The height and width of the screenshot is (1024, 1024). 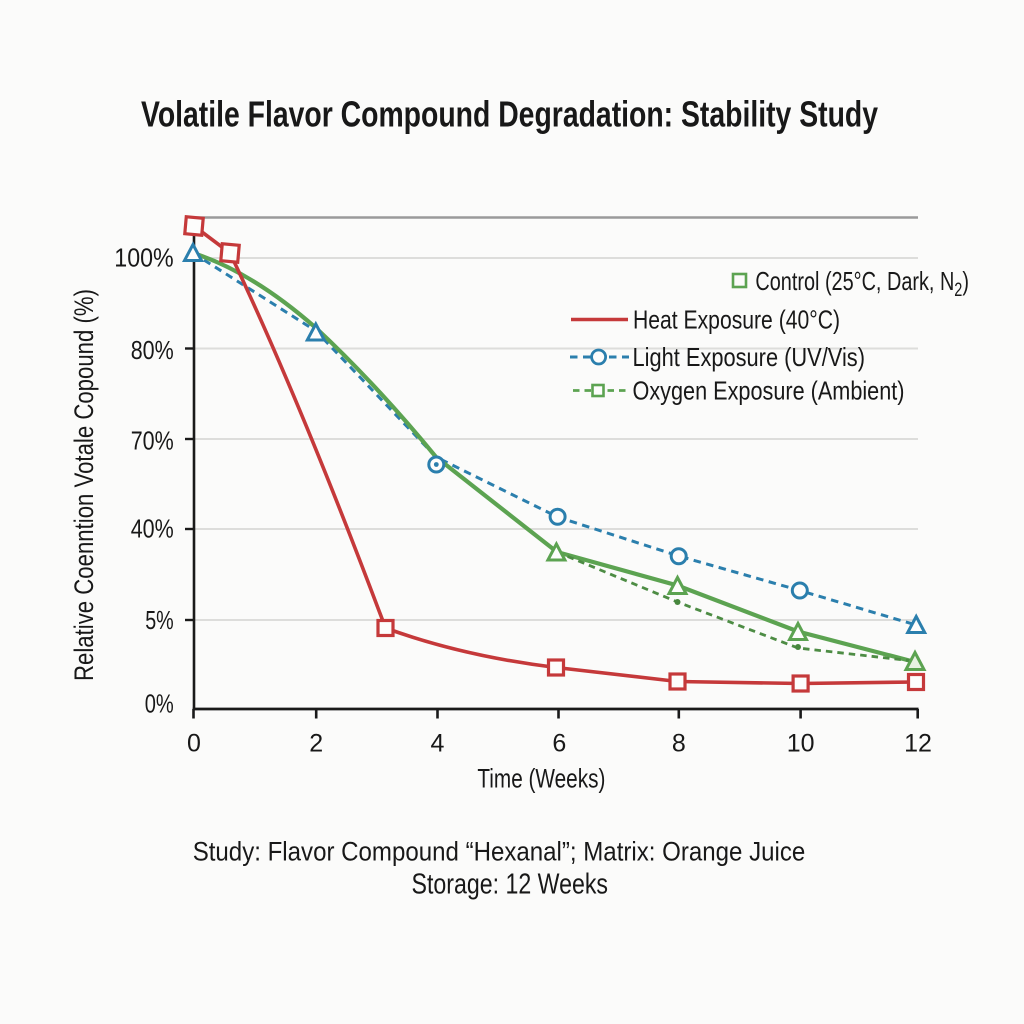 What do you see at coordinates (316, 744) in the screenshot?
I see `svg-text: 2` at bounding box center [316, 744].